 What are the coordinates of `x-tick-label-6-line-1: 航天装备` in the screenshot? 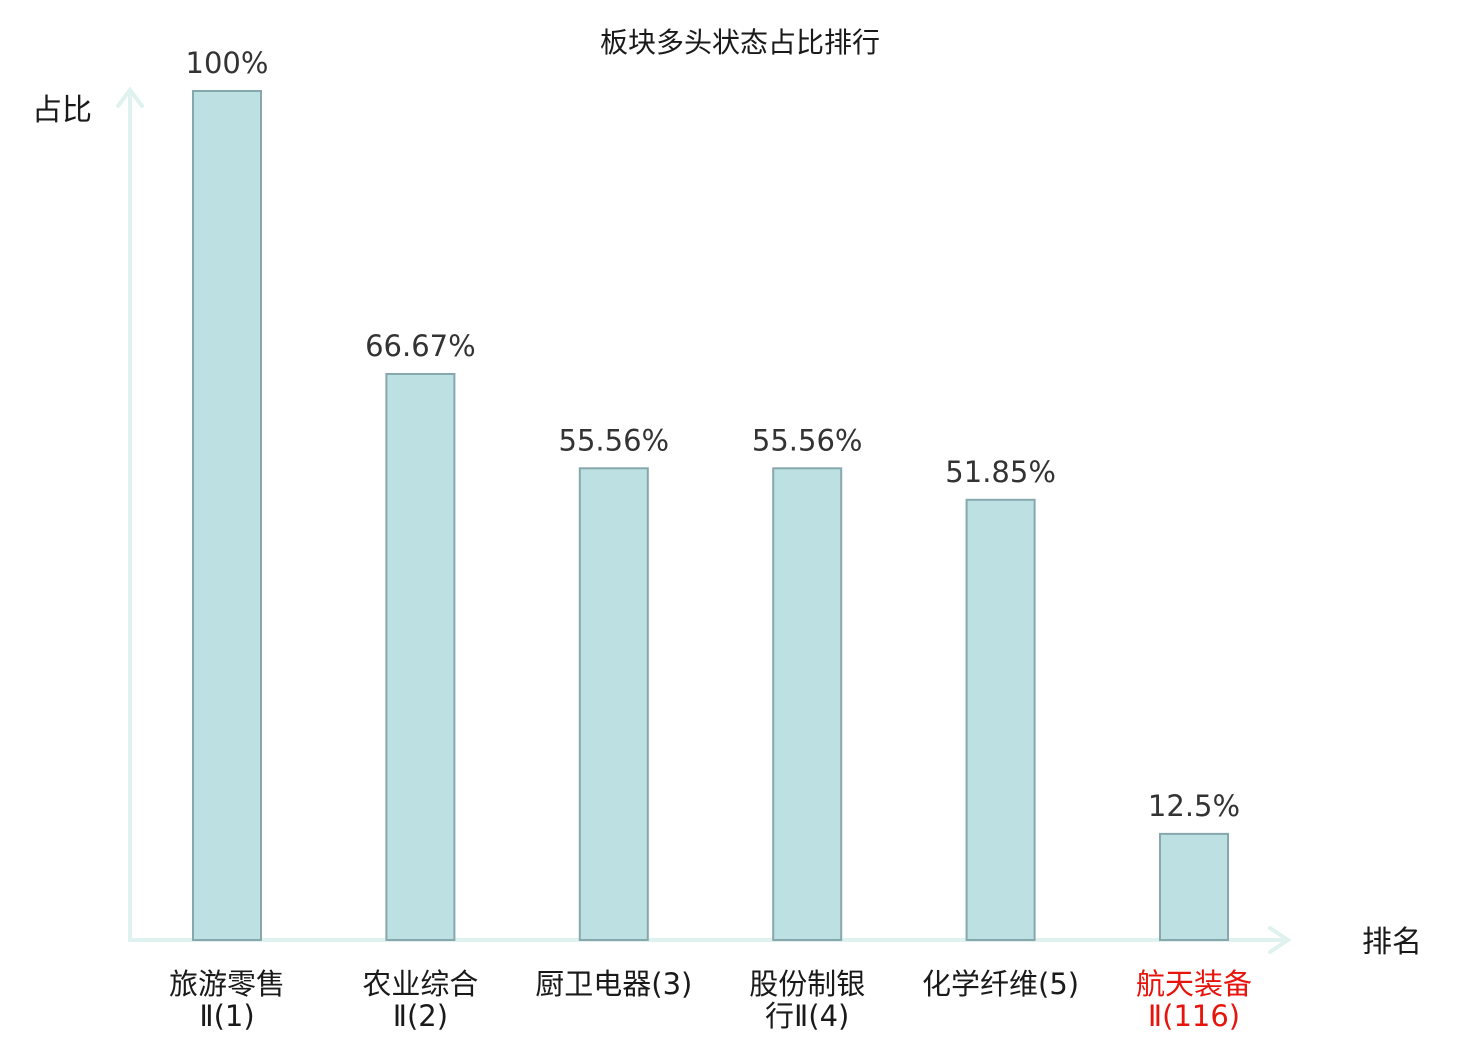 It's located at (1194, 984).